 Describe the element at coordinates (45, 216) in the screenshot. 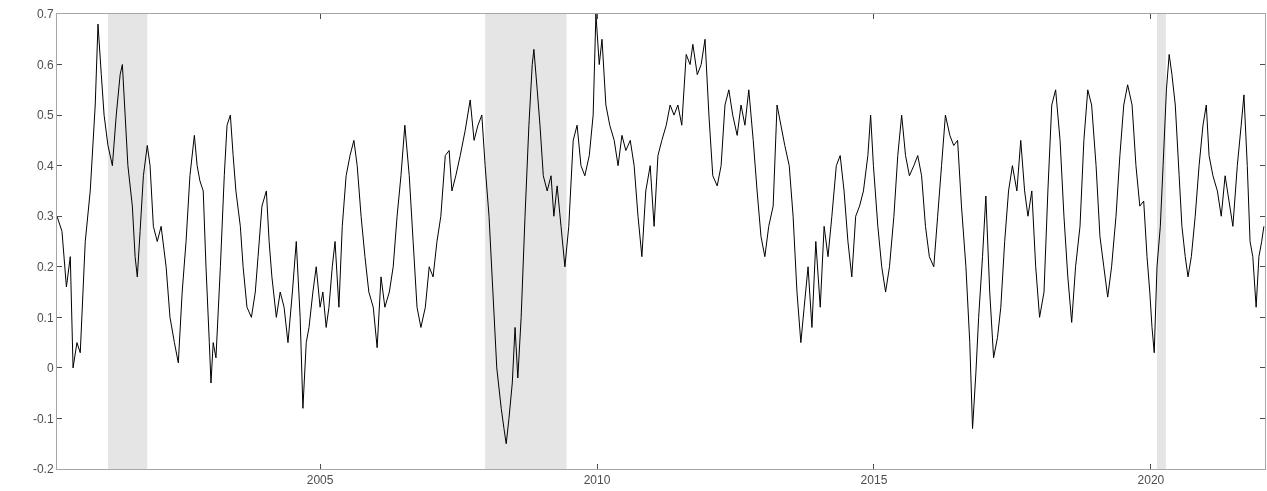

I see `y-tick-label: 0.3` at that location.